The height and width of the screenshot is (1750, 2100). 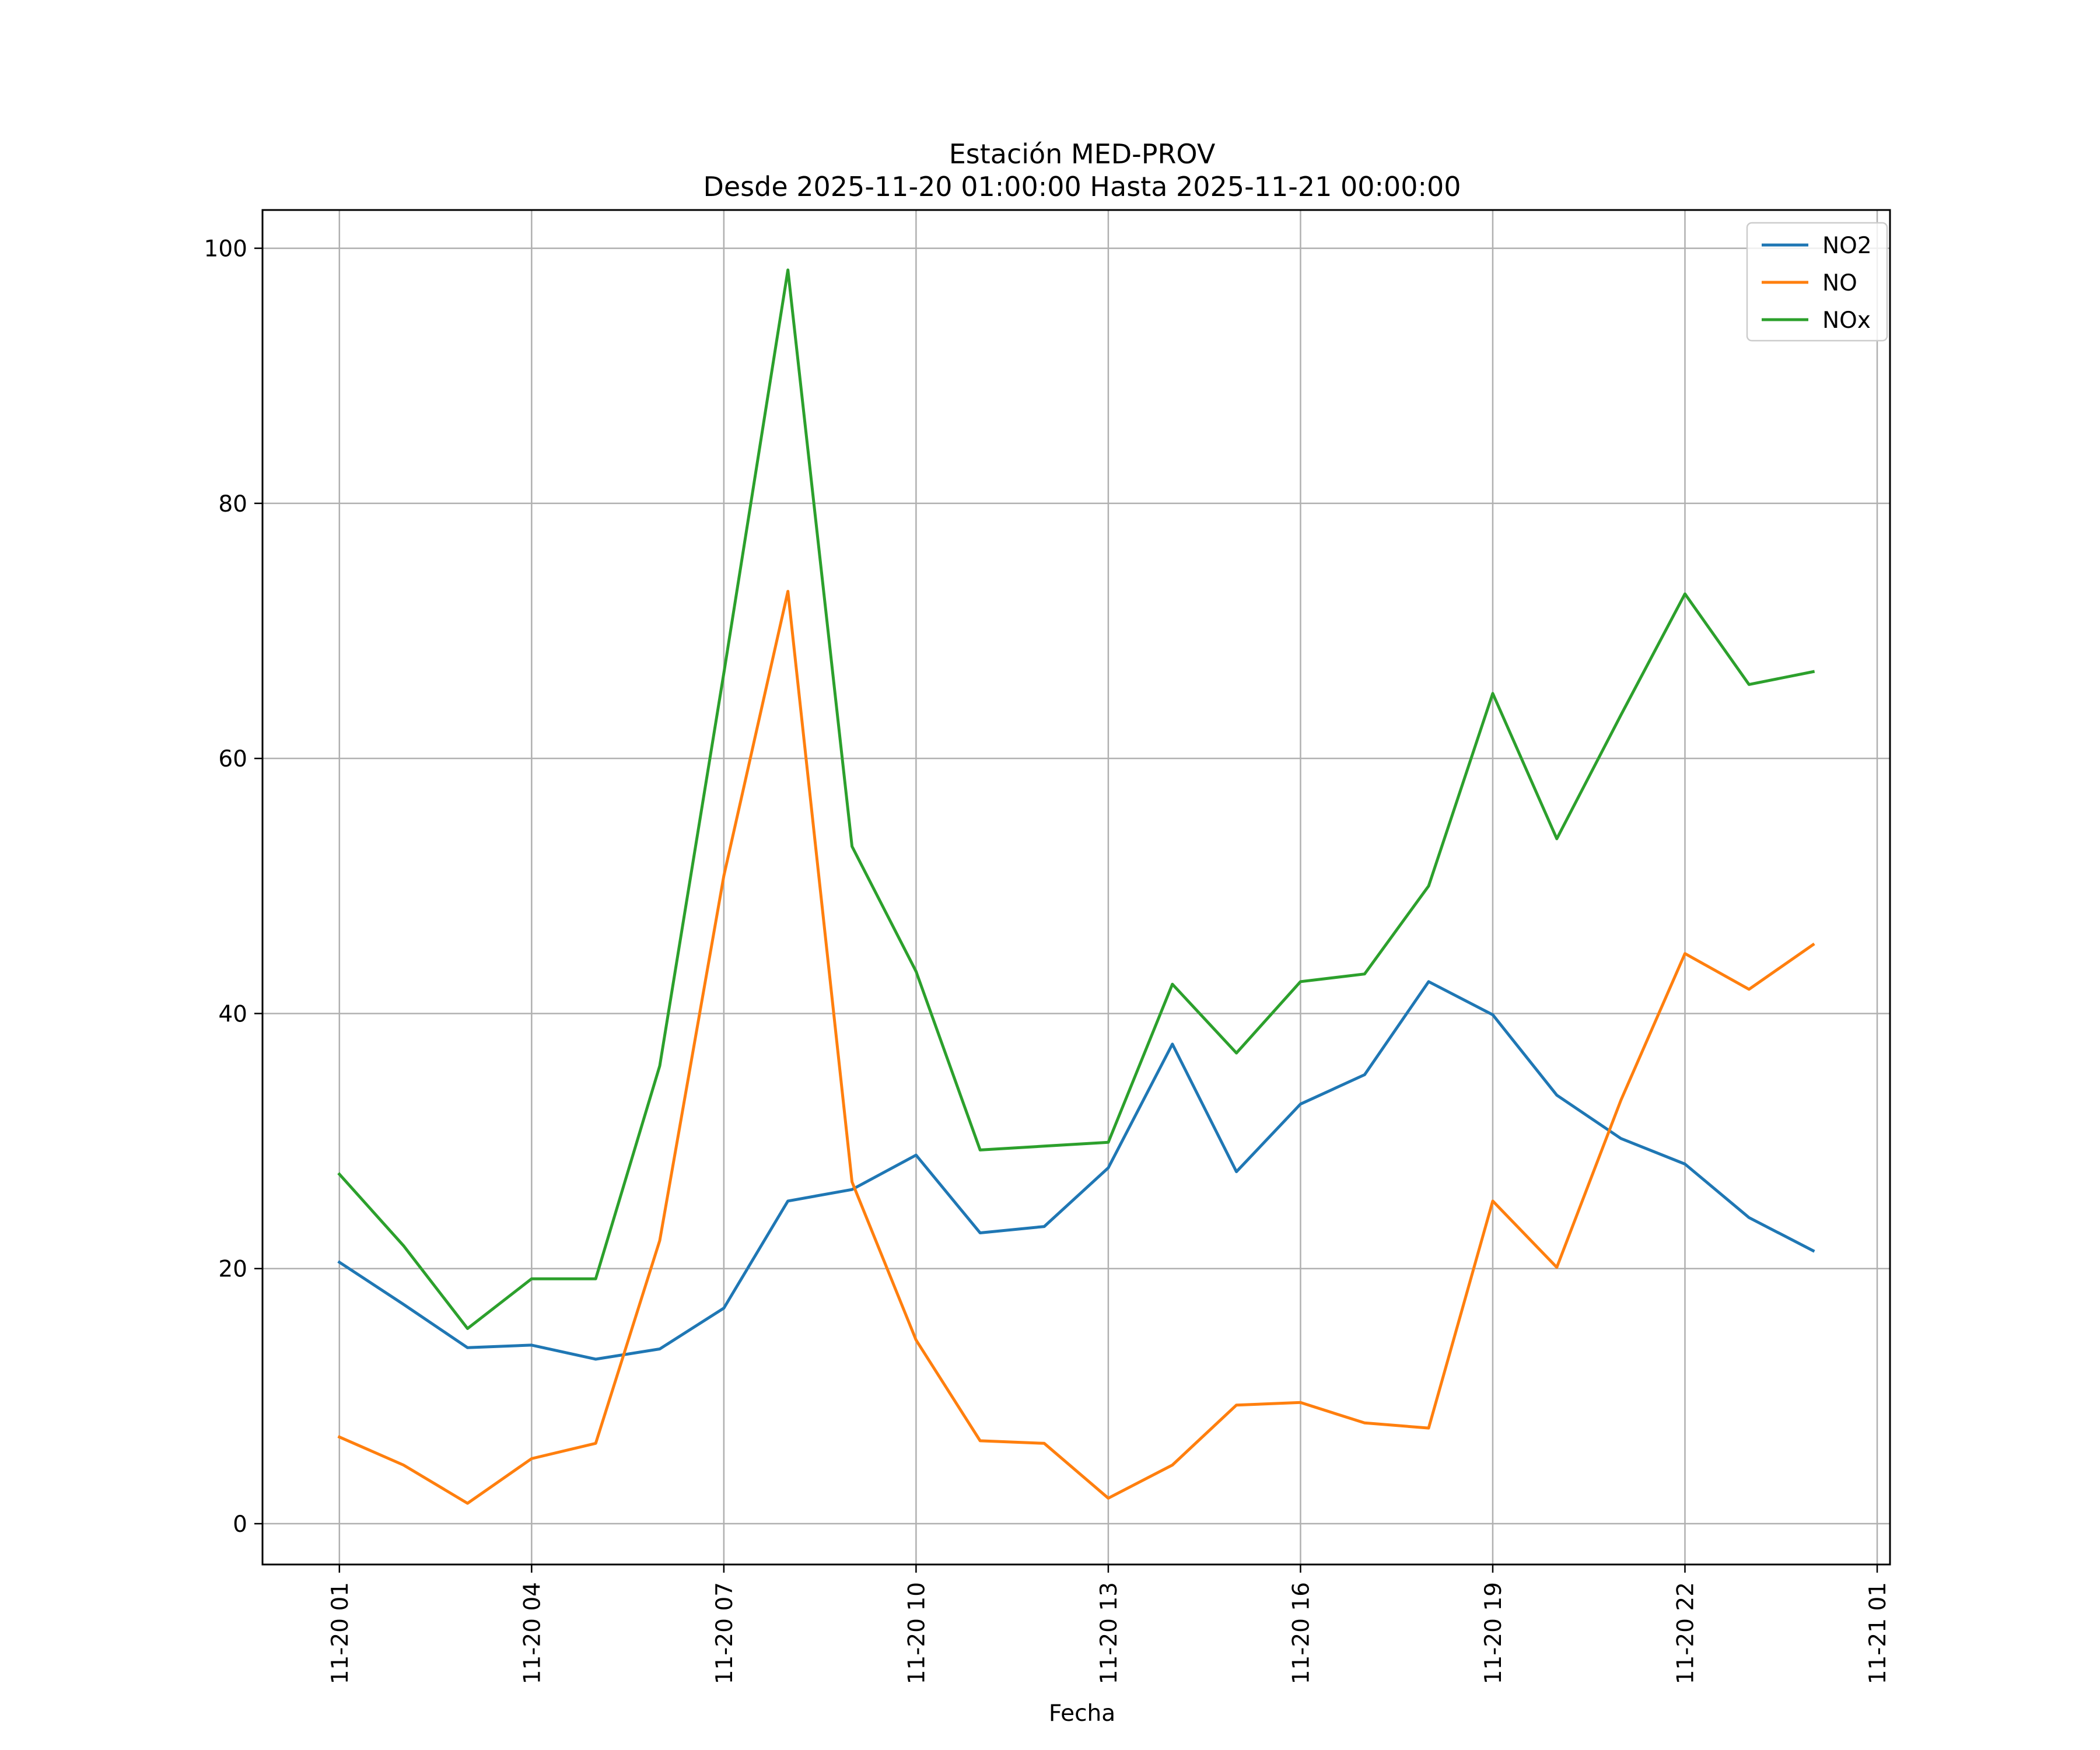 What do you see at coordinates (233, 887) in the screenshot?
I see `y-axis: 0 20 40 60 80 100` at bounding box center [233, 887].